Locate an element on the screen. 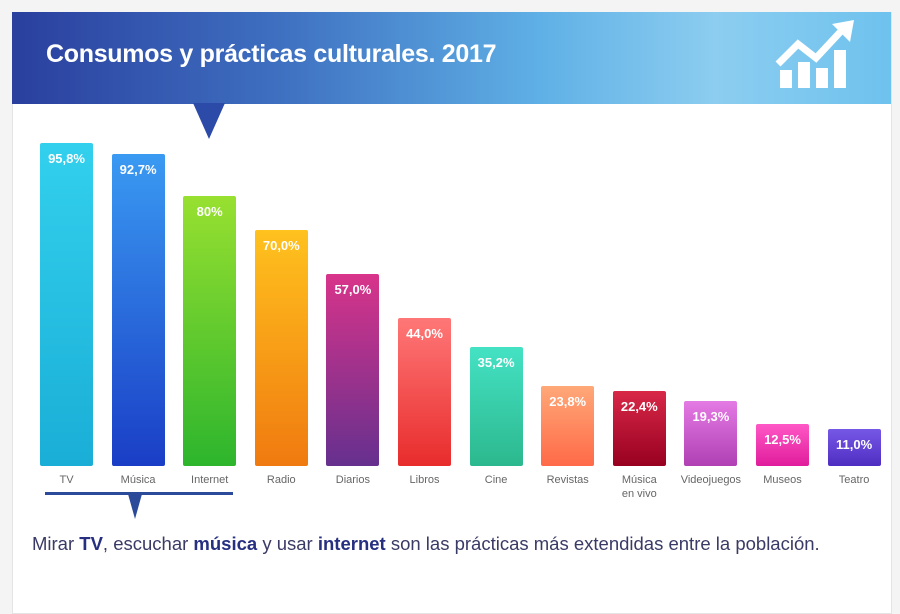 Image resolution: width=900 pixels, height=614 pixels. category-label: TV is located at coordinates (66, 480).